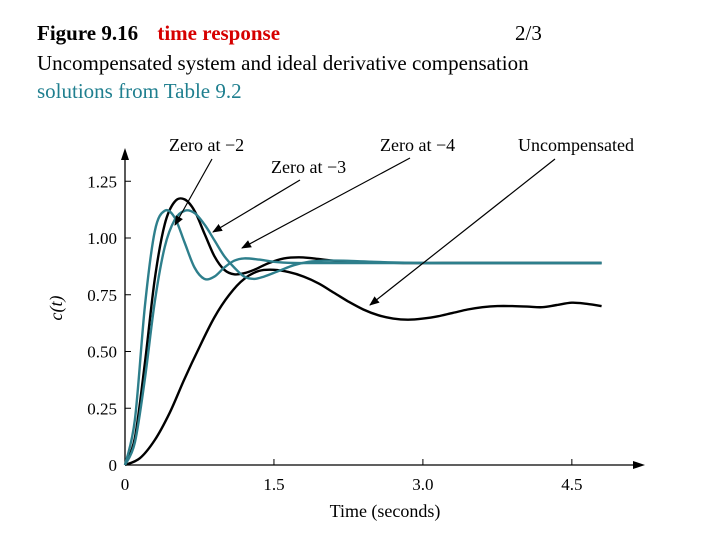  What do you see at coordinates (289, 33) in the screenshot?
I see `figure-title-line: Figure 9.16 time response 2/3` at bounding box center [289, 33].